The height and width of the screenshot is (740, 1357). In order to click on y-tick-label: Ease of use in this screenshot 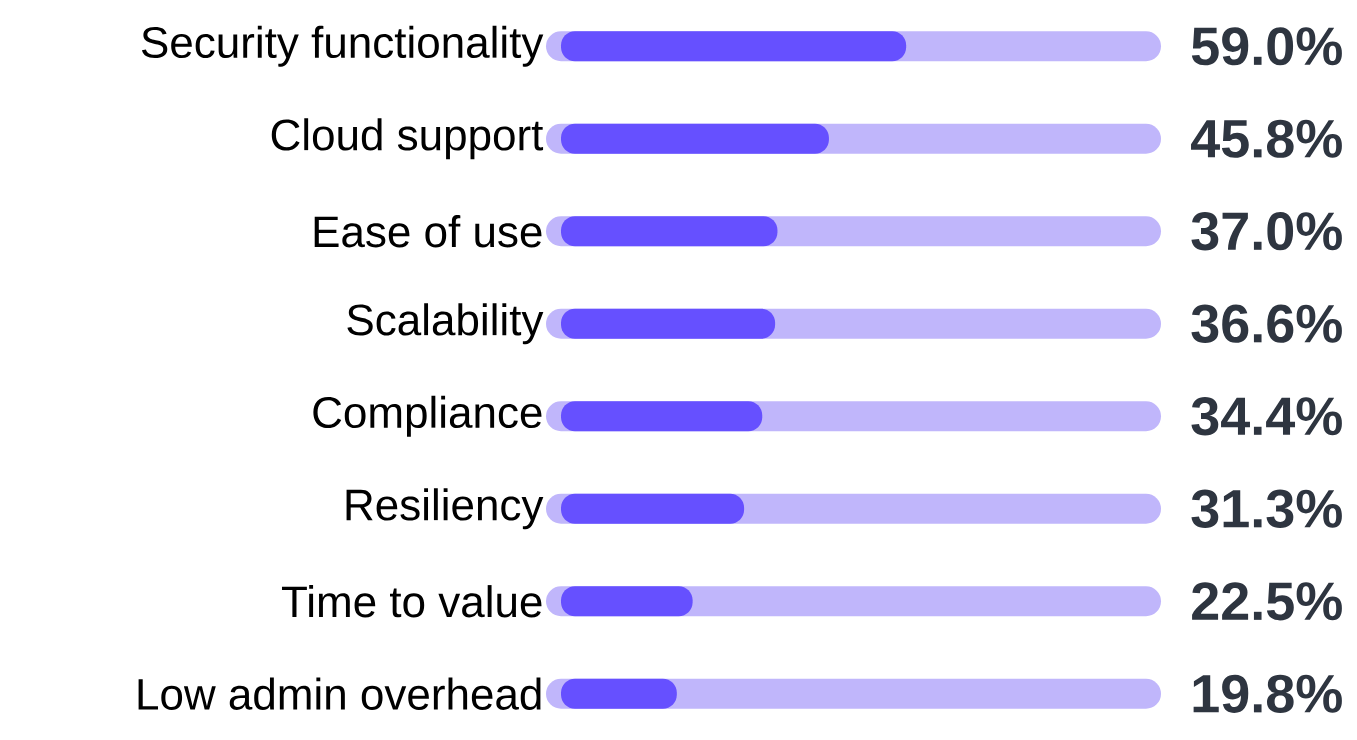, I will do `click(428, 231)`.